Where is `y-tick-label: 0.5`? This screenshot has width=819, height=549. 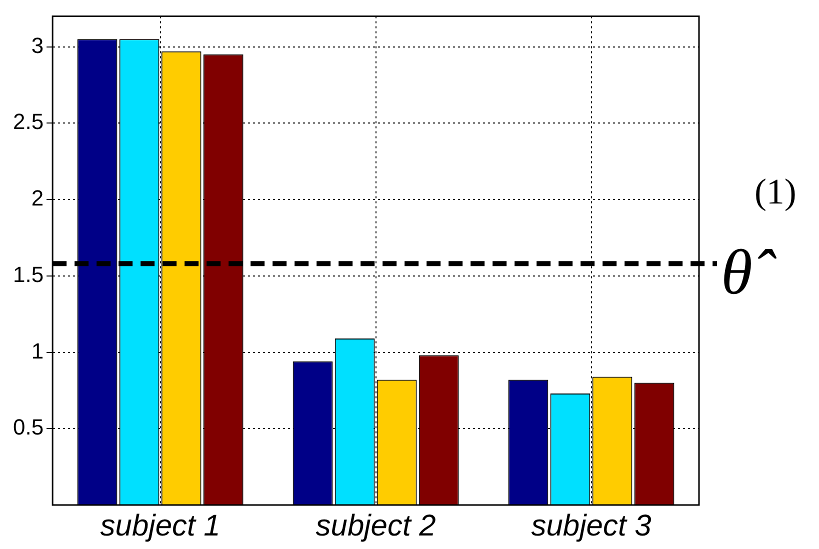
y-tick-label: 0.5 is located at coordinates (28, 427).